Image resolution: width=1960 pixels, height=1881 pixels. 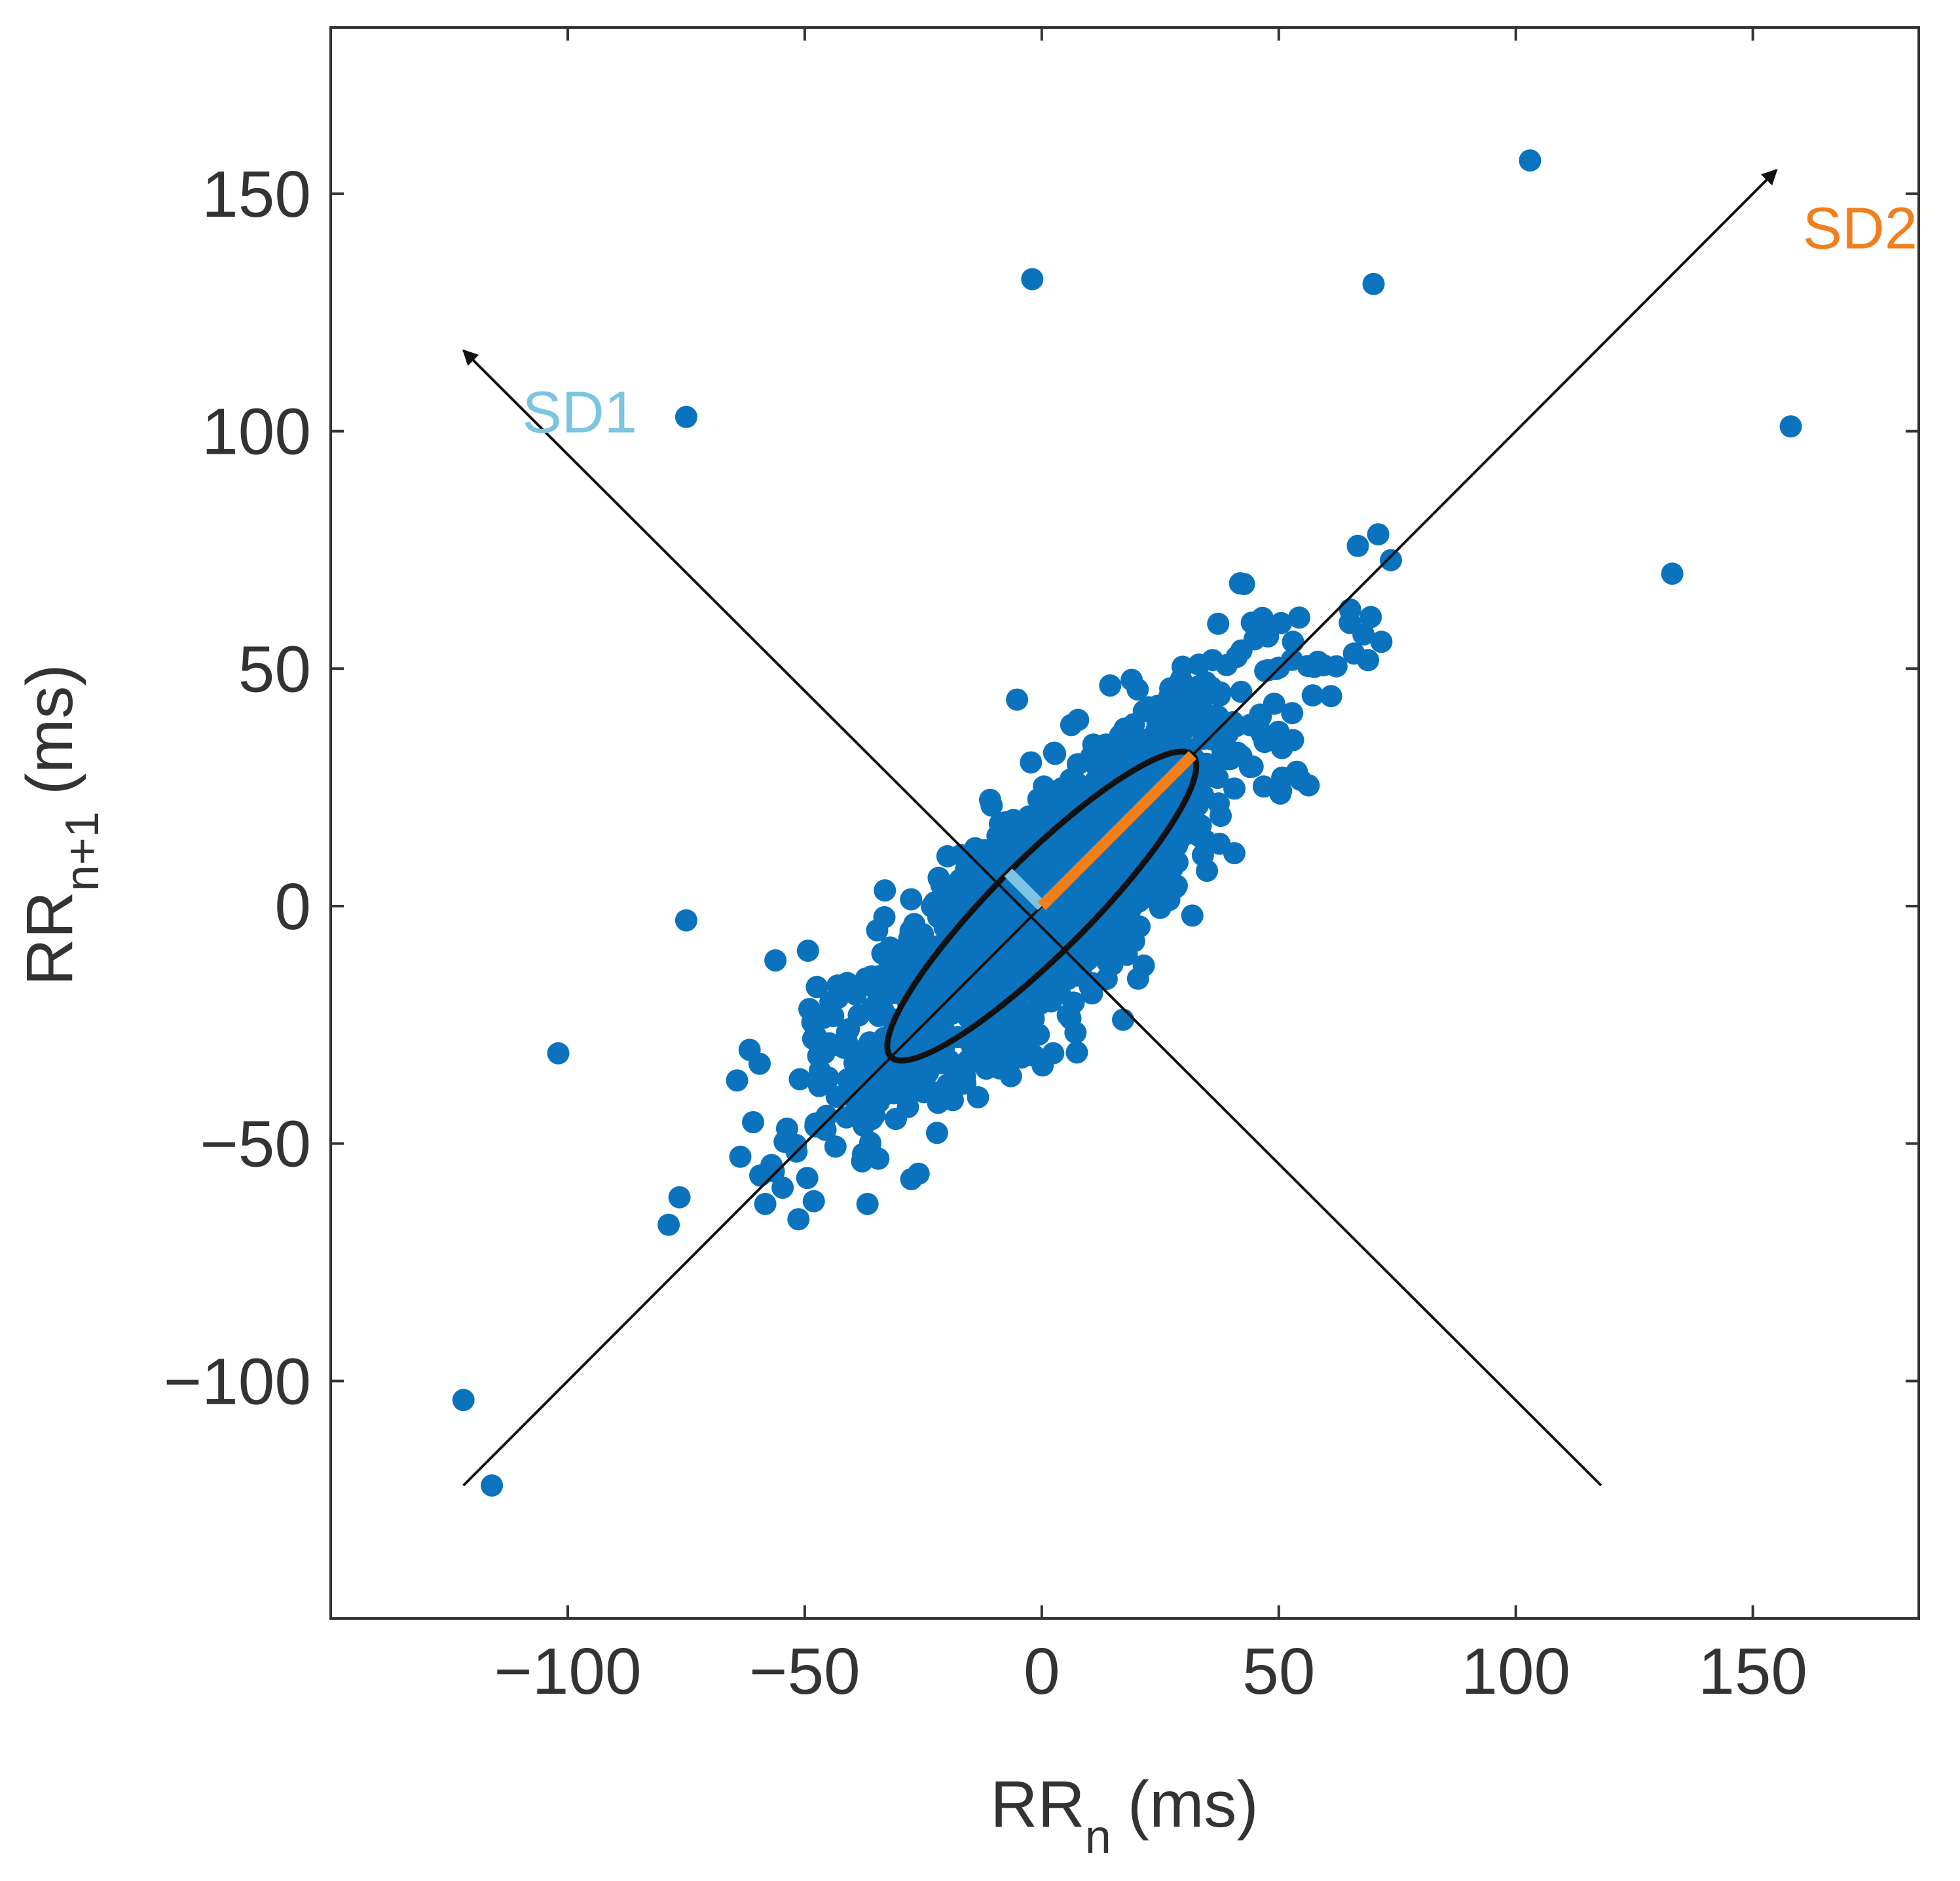 I want to click on x-tick-label: 50, so click(x=1278, y=1671).